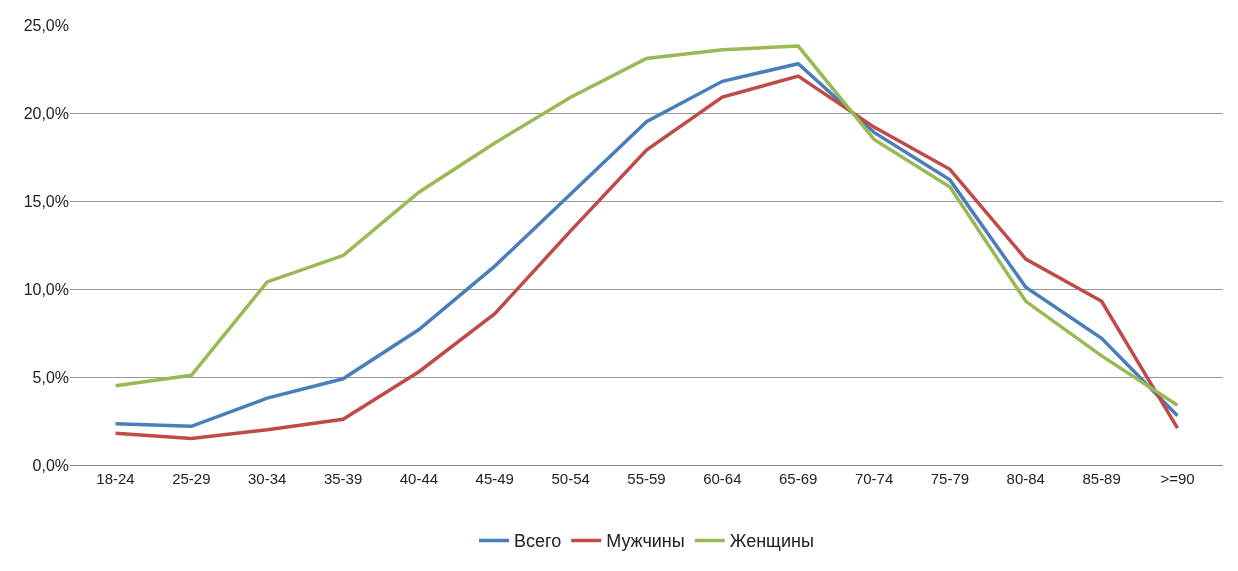  Describe the element at coordinates (771, 541) in the screenshot. I see `legend-label: Женщины` at that location.